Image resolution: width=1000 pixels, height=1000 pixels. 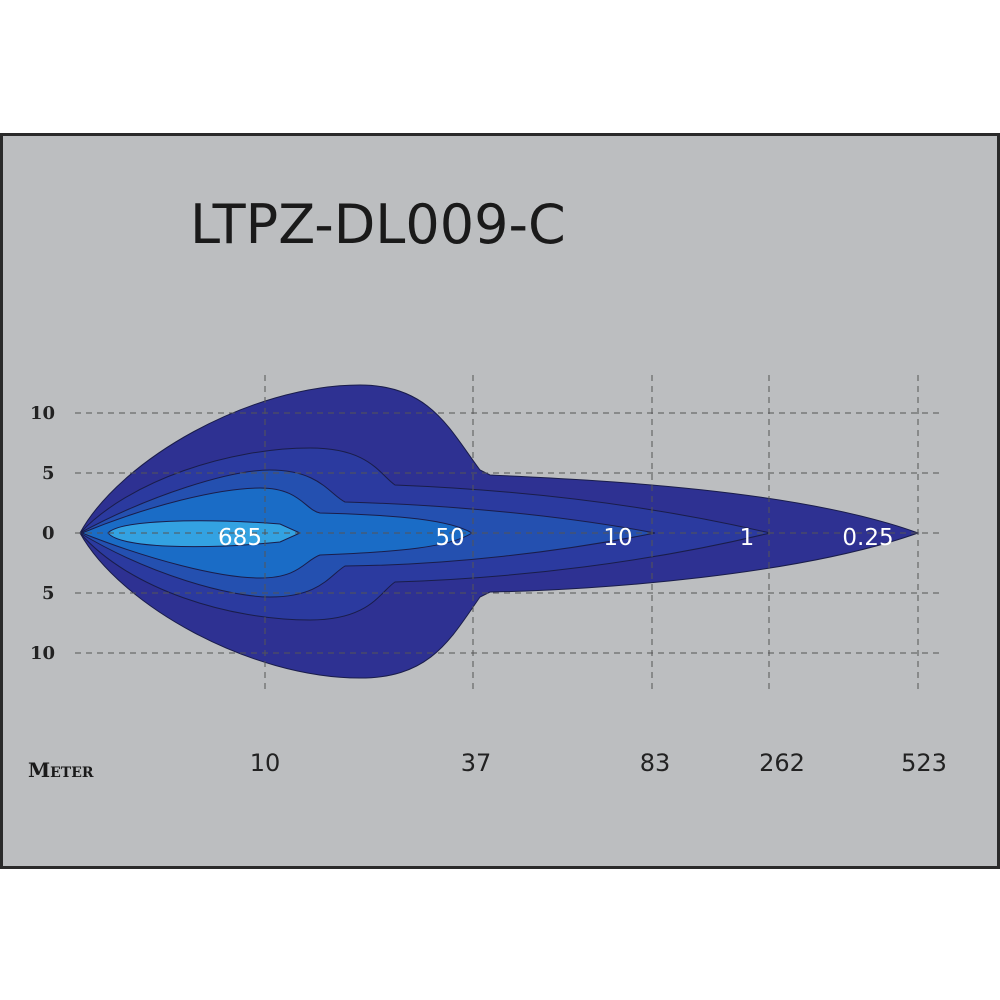 What do you see at coordinates (265, 763) in the screenshot?
I see `x-label: 10` at bounding box center [265, 763].